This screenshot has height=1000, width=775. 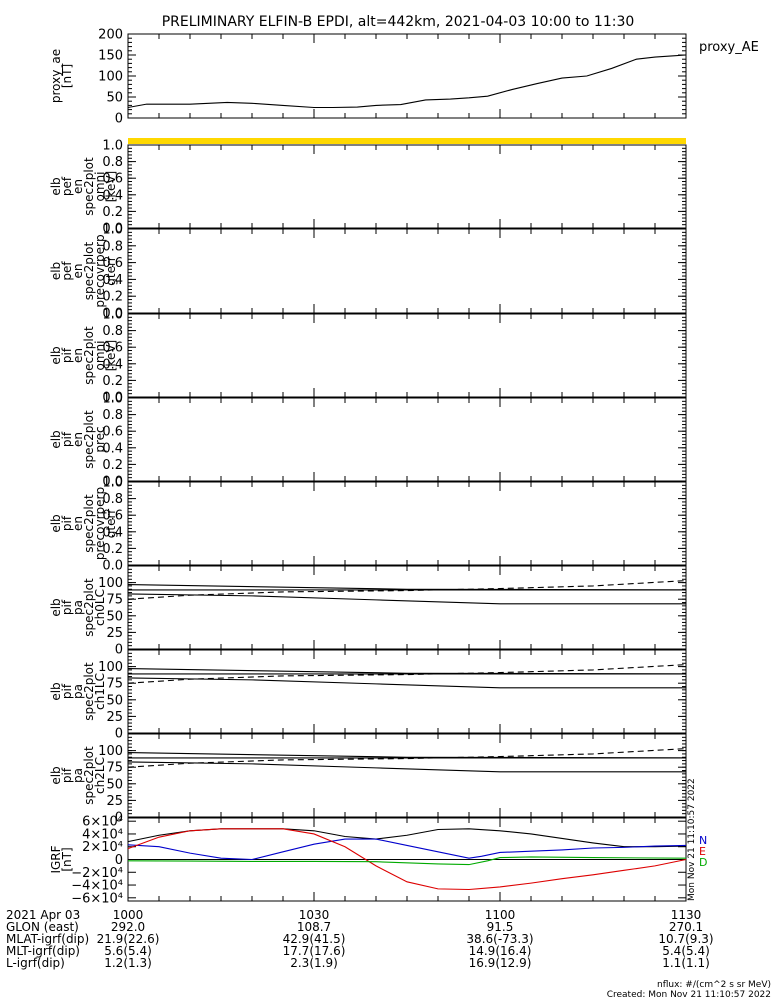 What do you see at coordinates (689, 995) in the screenshot?
I see `created-stamp: Created: Mon Nov 21 11:10:57 2022` at bounding box center [689, 995].